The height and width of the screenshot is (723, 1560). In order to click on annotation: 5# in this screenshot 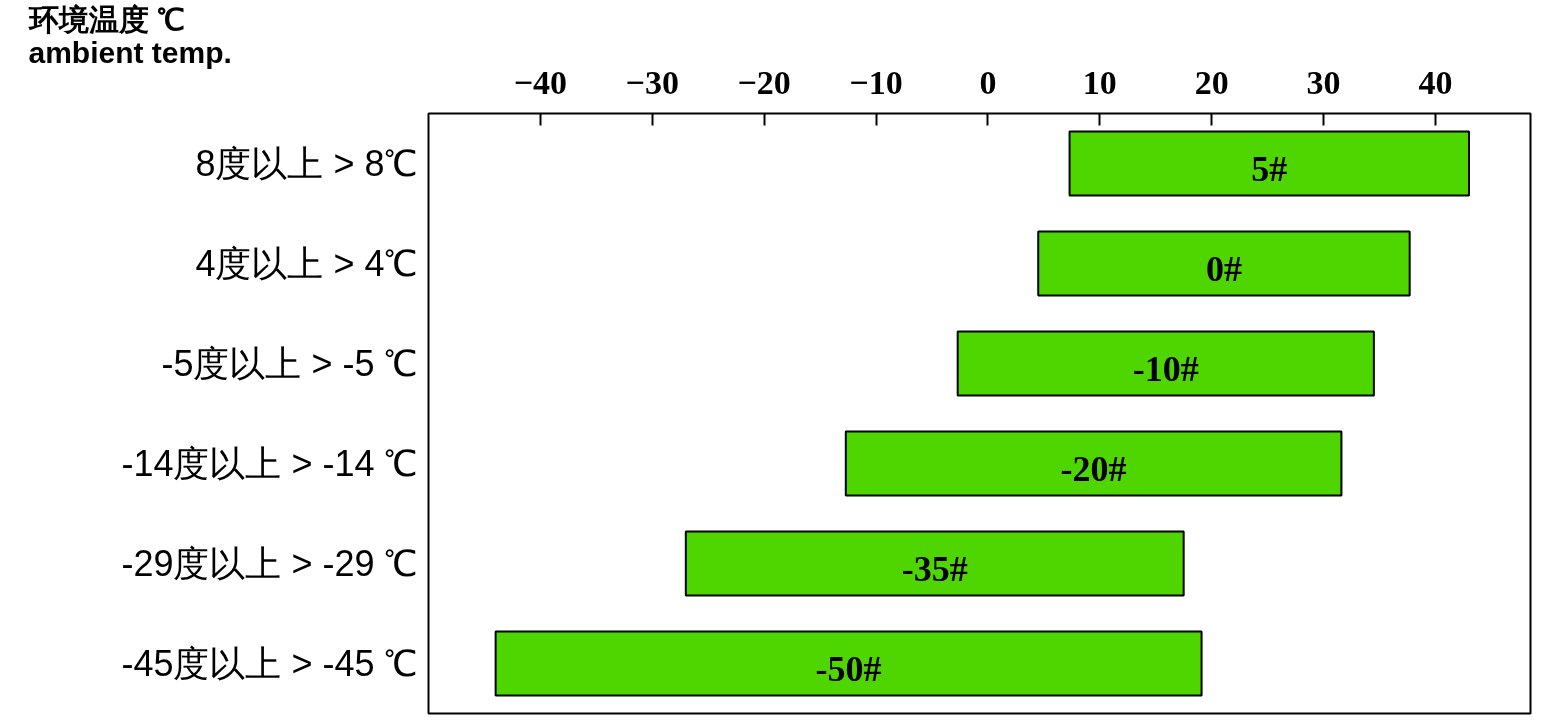, I will do `click(1269, 168)`.